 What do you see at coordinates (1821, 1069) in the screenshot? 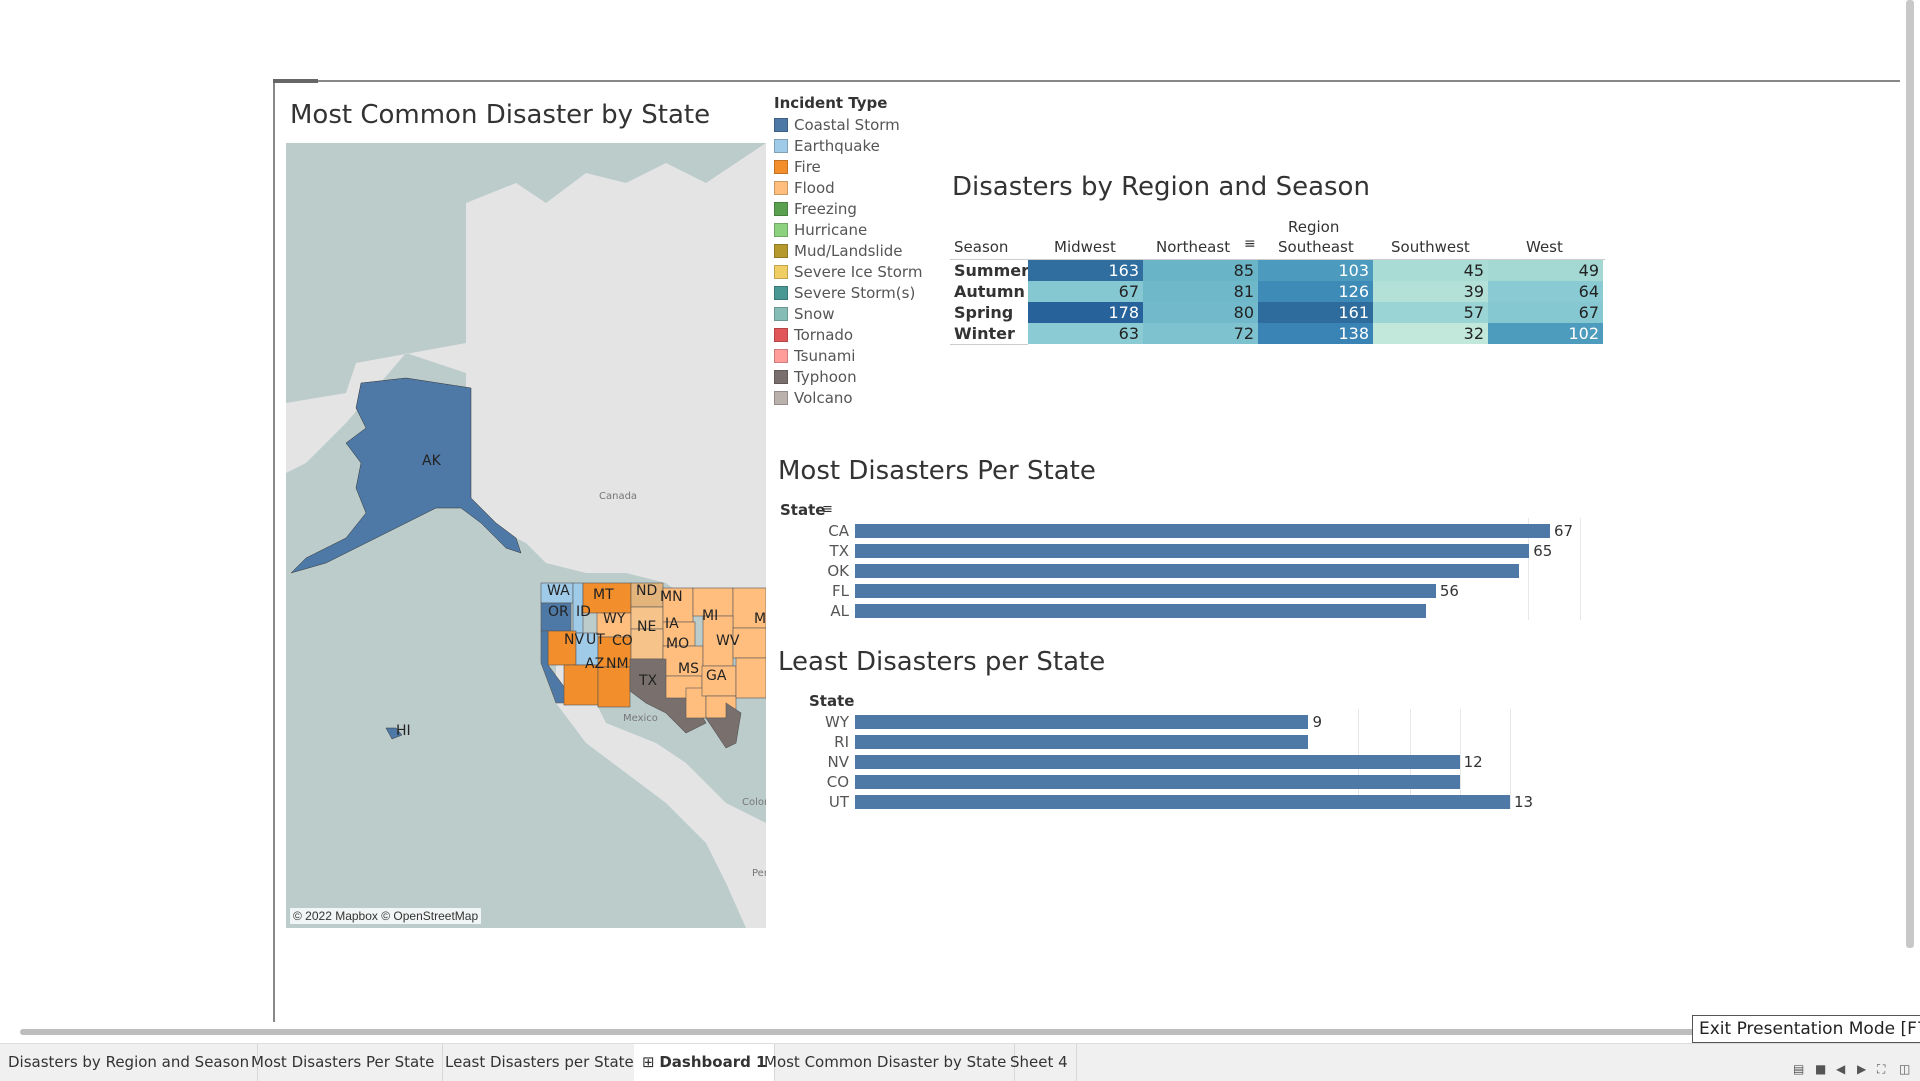
I see `solid-view-icon: ■` at bounding box center [1821, 1069].